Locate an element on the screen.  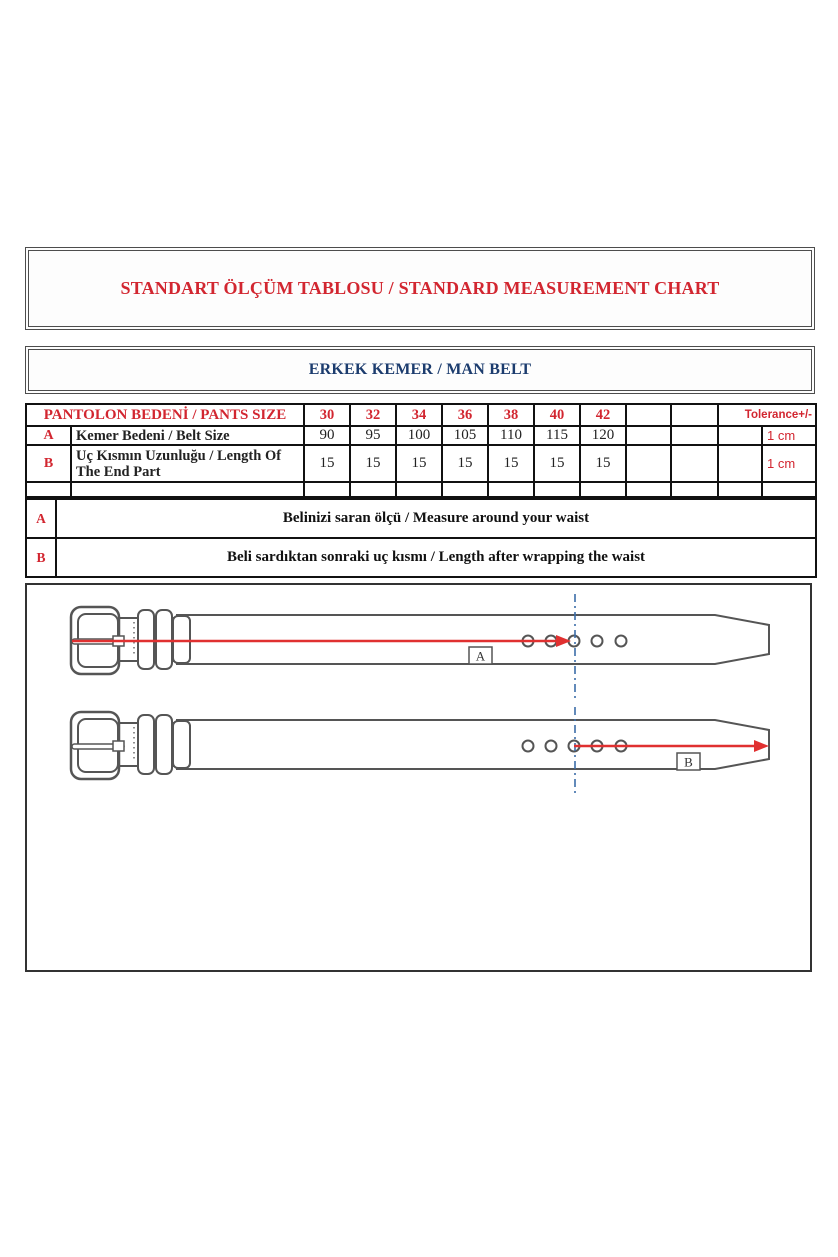
size-col-header: 38 is located at coordinates (511, 415).